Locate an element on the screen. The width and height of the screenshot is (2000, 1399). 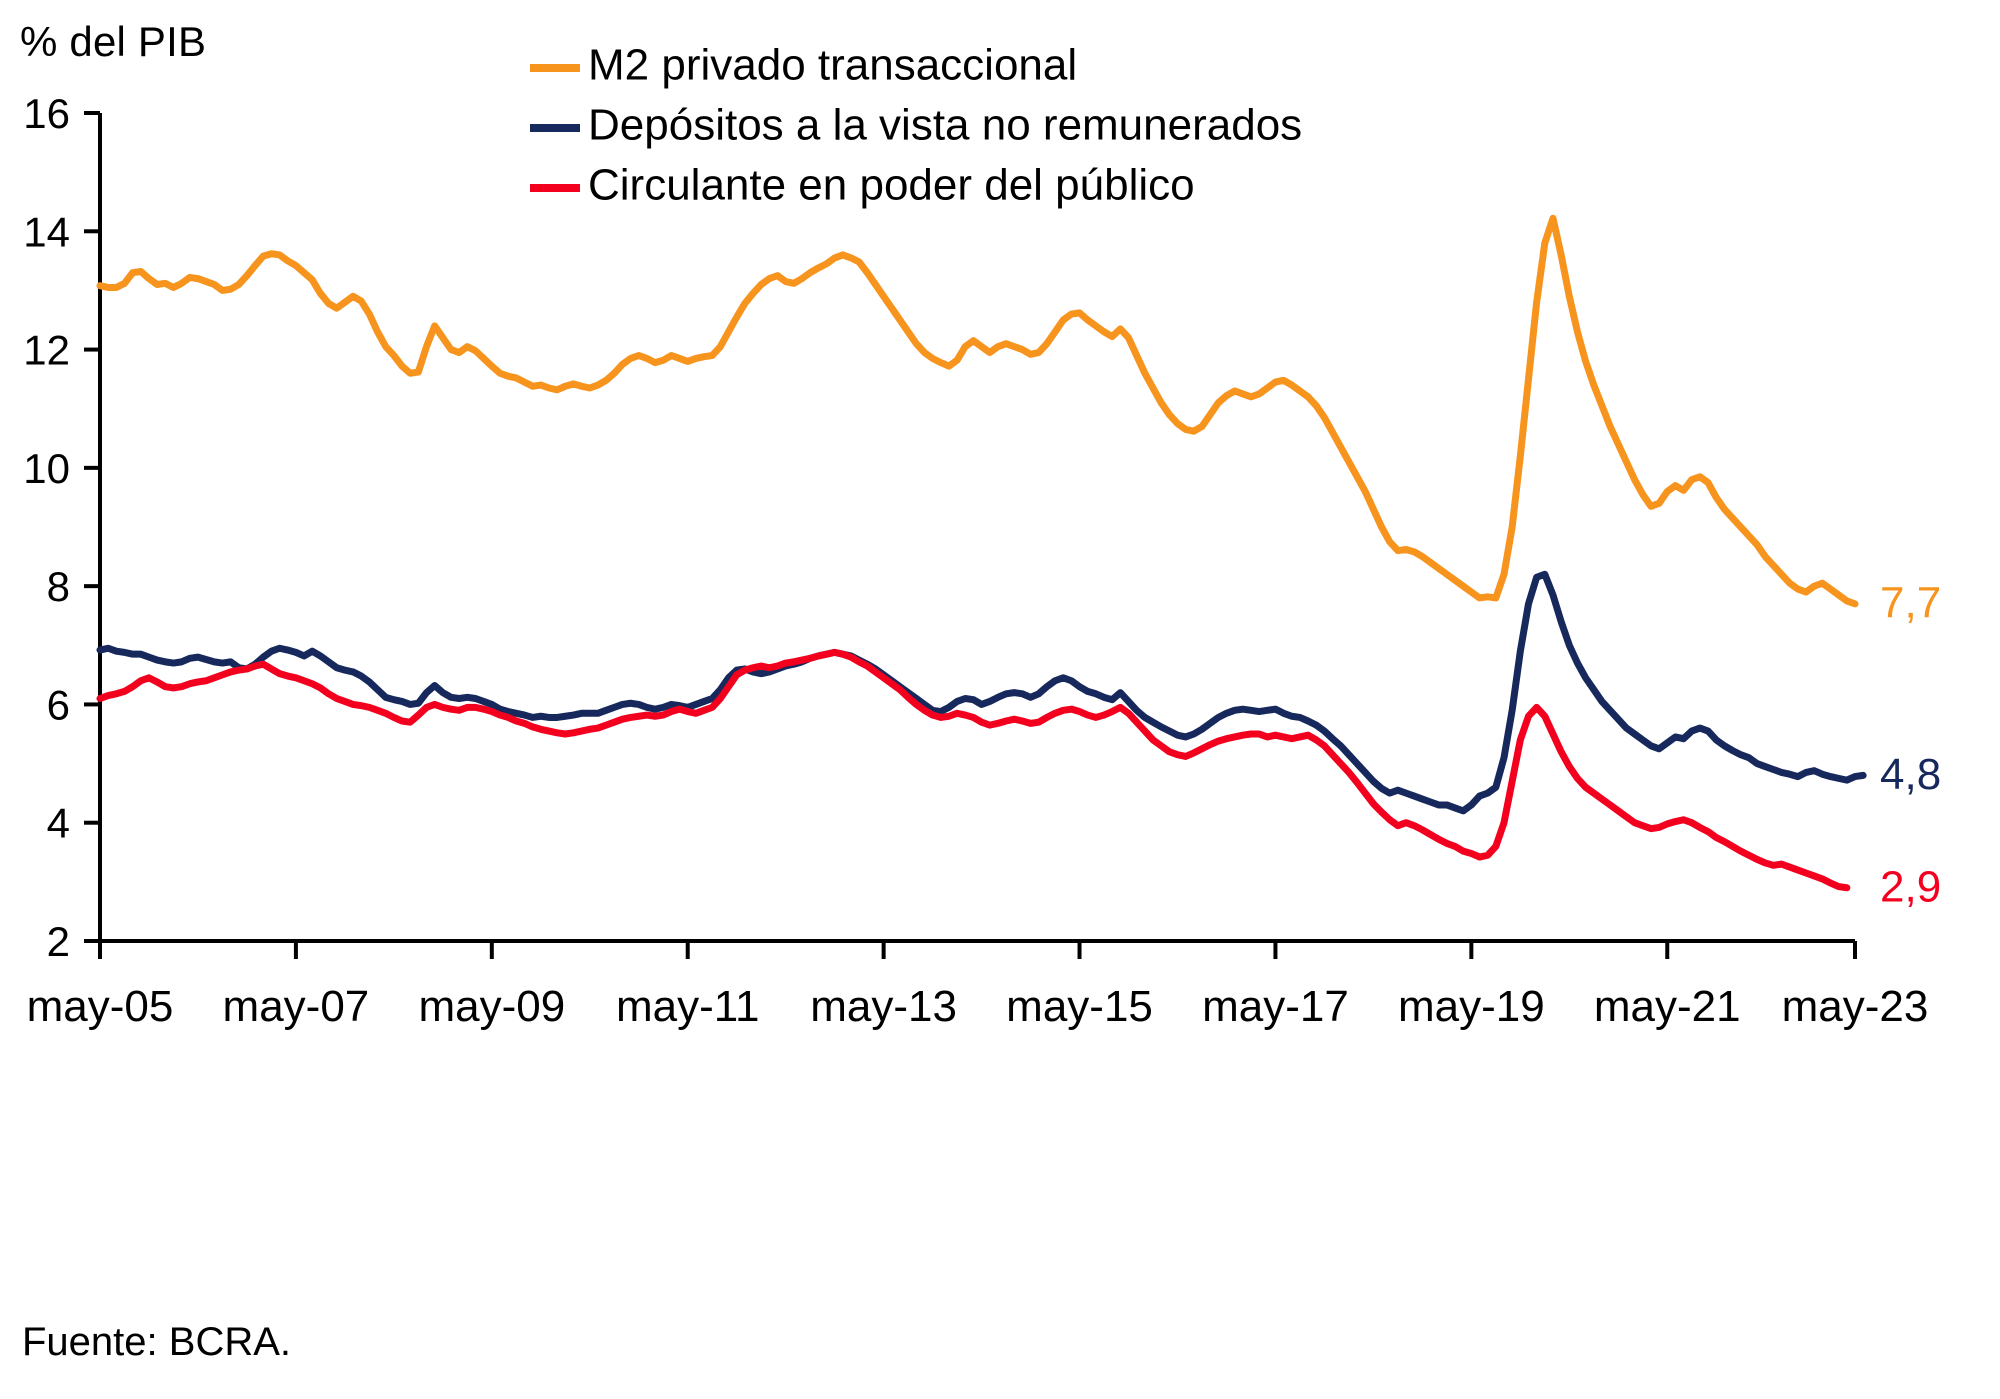
y-tick-label: 2 is located at coordinates (58, 941).